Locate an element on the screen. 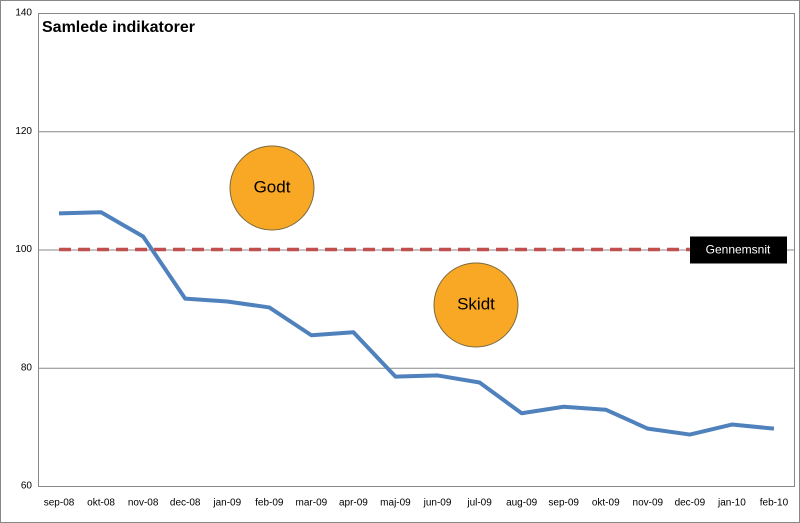  y-tick-label: 80 is located at coordinates (27, 367).